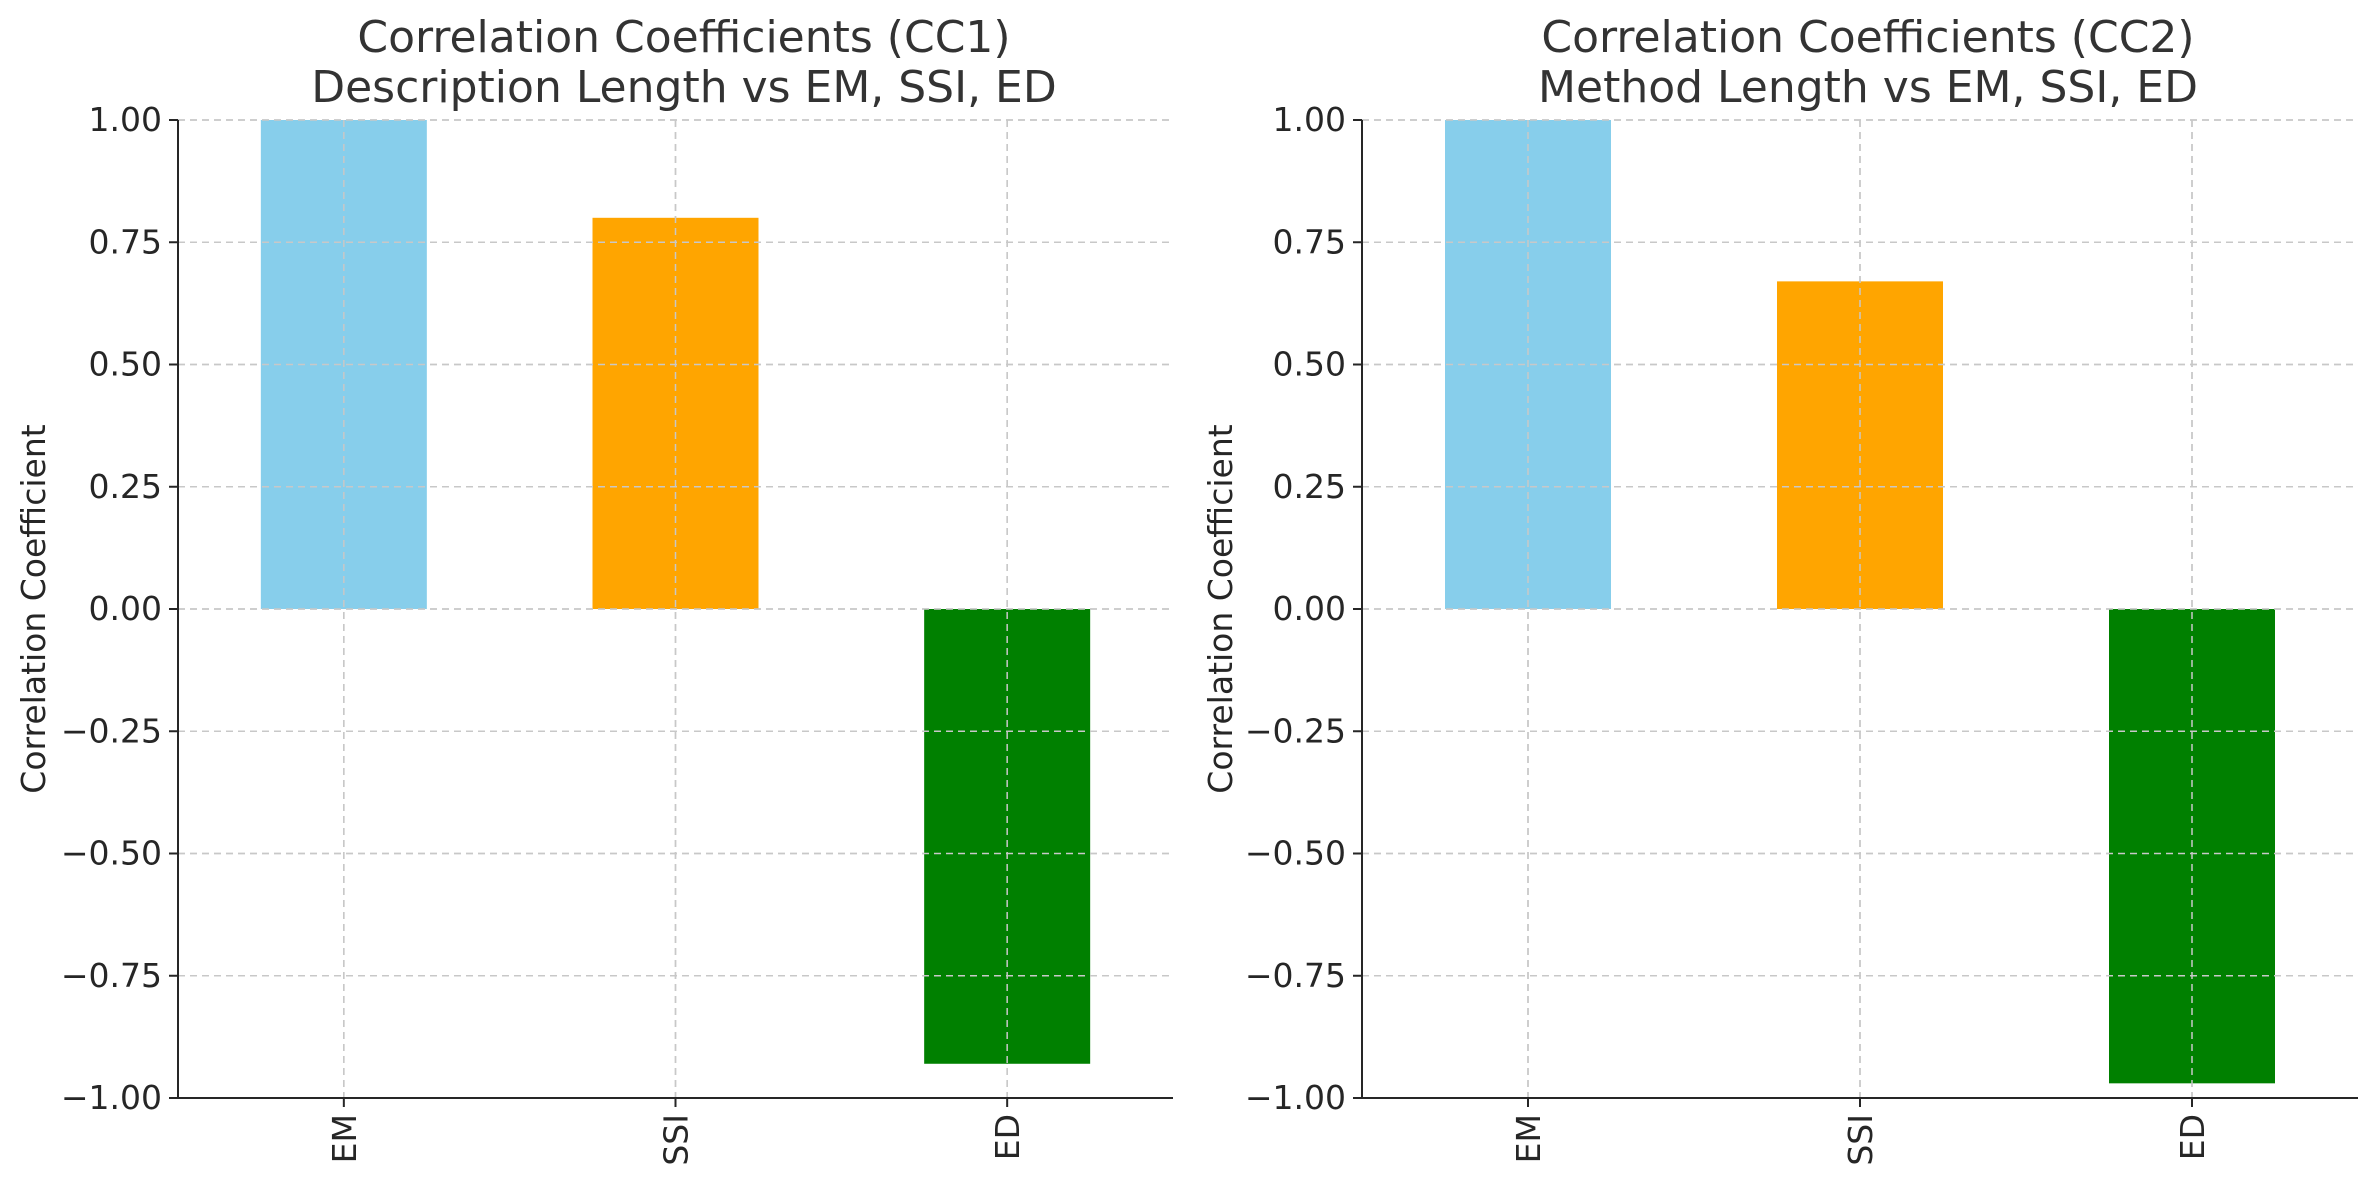 This screenshot has width=2379, height=1180. What do you see at coordinates (1867, 37) in the screenshot?
I see `chart-title: Correlation Coefficients (CC2)` at bounding box center [1867, 37].